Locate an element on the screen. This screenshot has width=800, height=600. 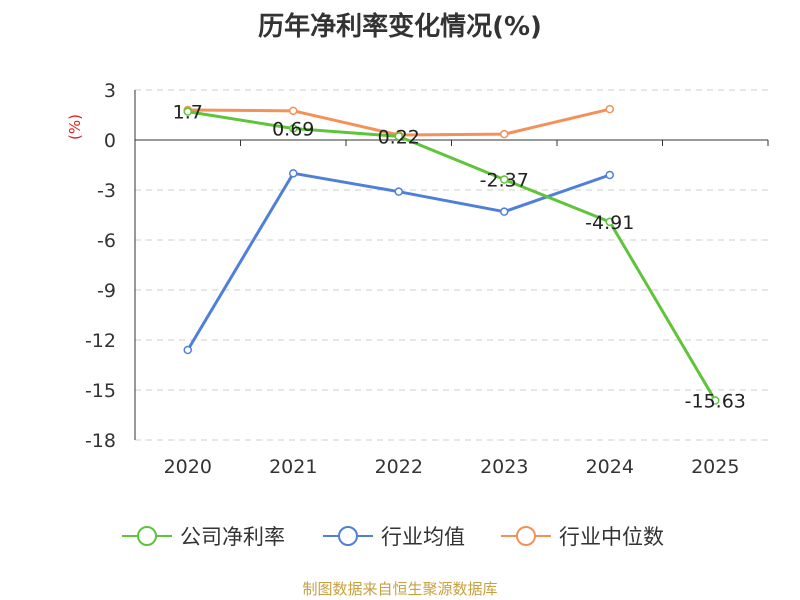
y-tick-label: -6 is located at coordinates (106, 241).